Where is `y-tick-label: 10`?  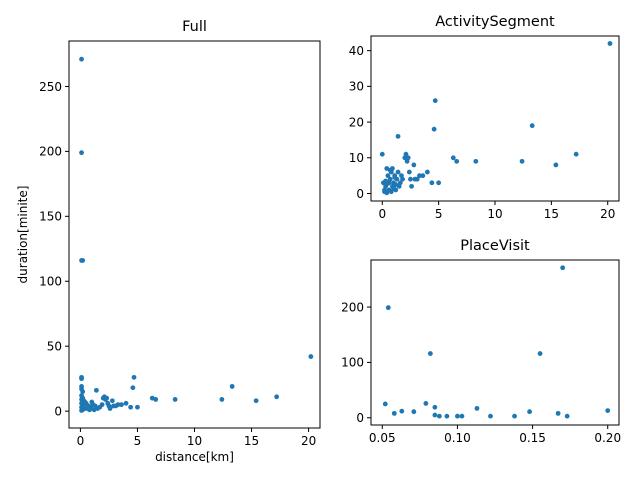 y-tick-label: 10 is located at coordinates (356, 158).